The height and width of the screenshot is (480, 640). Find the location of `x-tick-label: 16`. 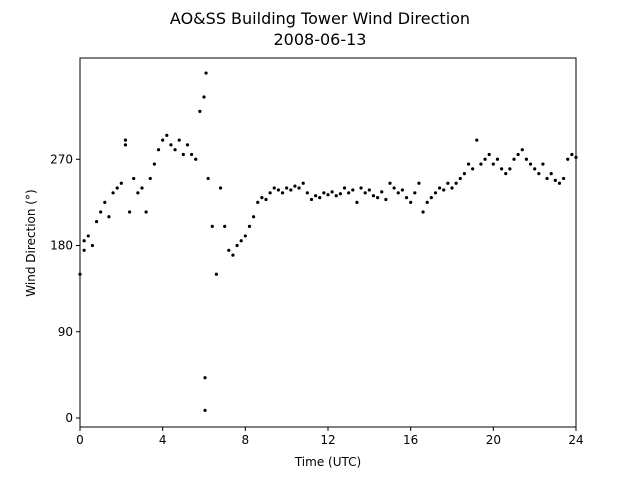

x-tick-label: 16 is located at coordinates (410, 440).